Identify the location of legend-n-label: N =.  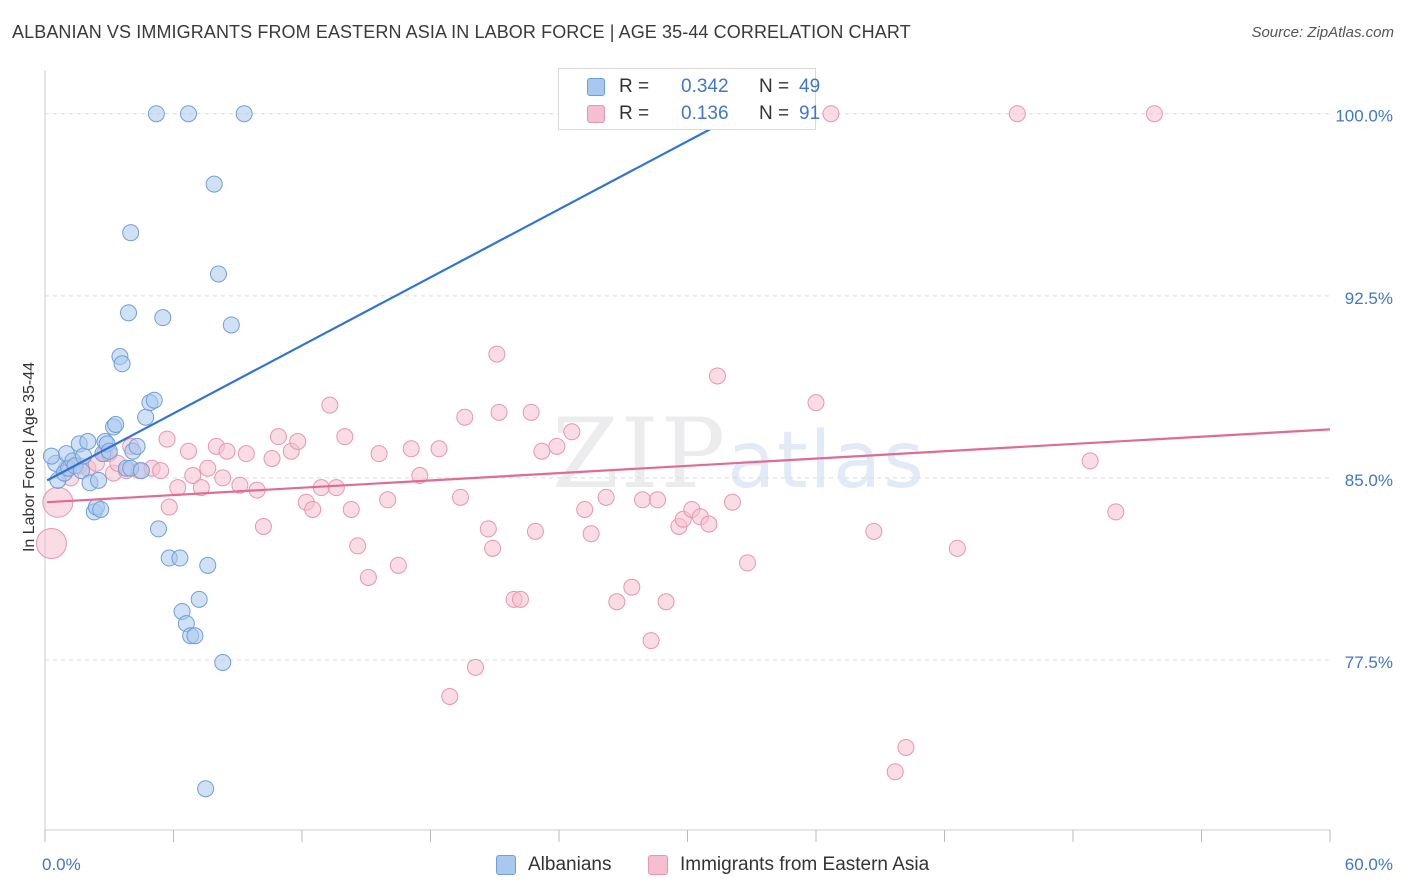
(774, 113).